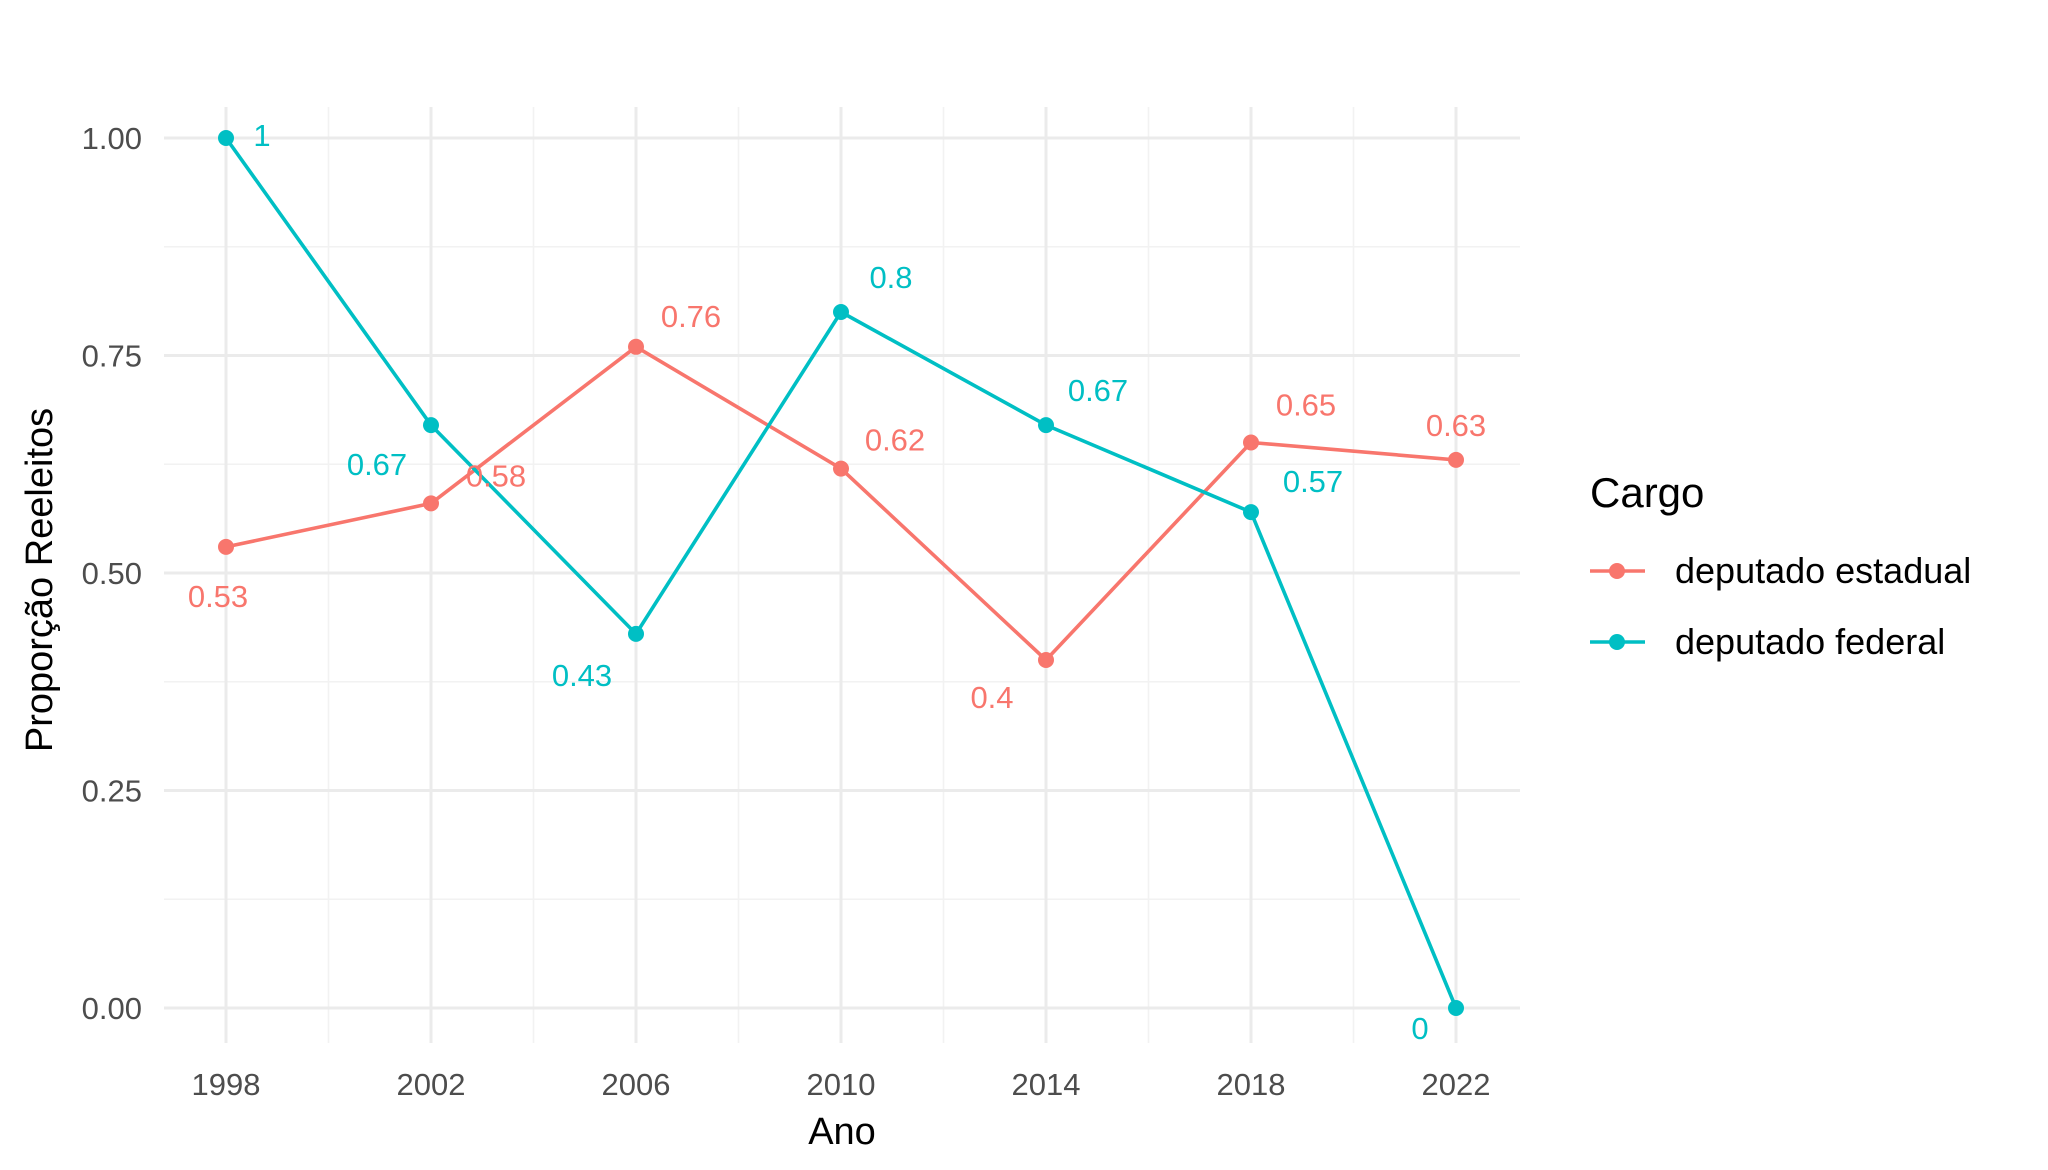 This screenshot has width=2048, height=1170. I want to click on data-label-deputado-federal: 1, so click(261, 135).